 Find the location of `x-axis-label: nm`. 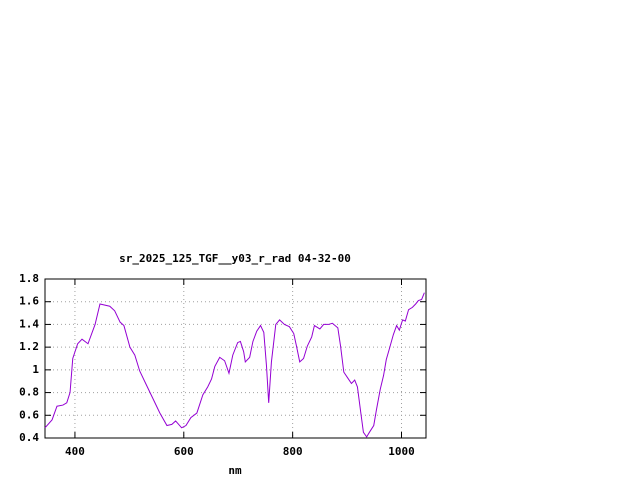

x-axis-label: nm is located at coordinates (235, 470).